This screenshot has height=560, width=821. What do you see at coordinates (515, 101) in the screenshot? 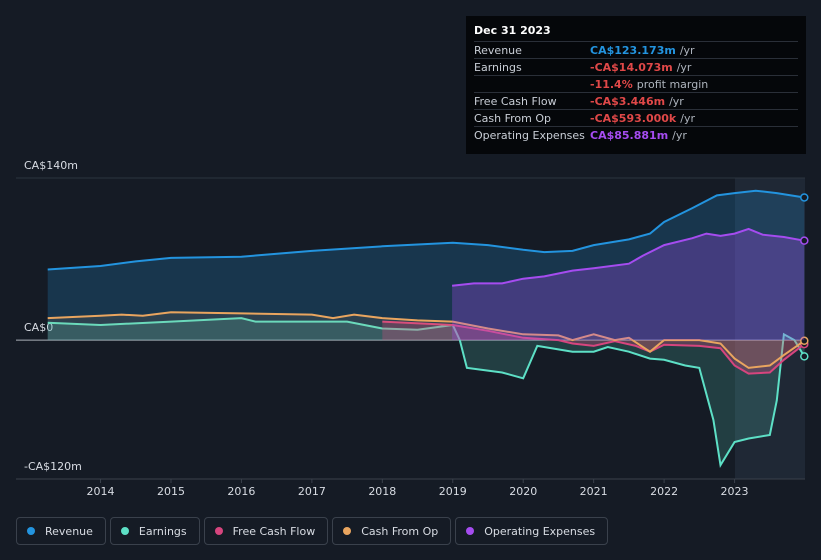
I see `tooltip-label: Free Cash Flow` at bounding box center [515, 101].